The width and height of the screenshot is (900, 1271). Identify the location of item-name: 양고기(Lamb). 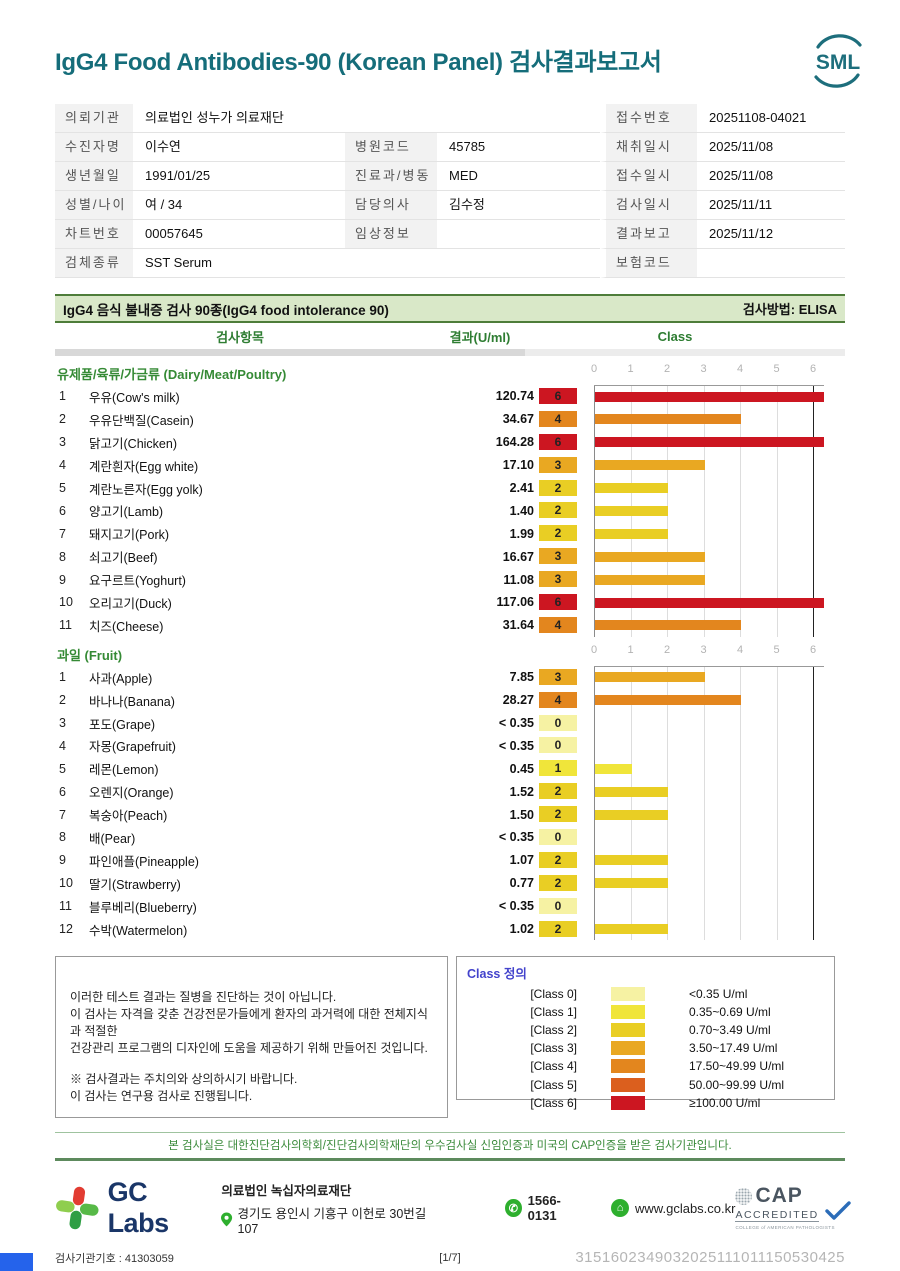
(126, 512).